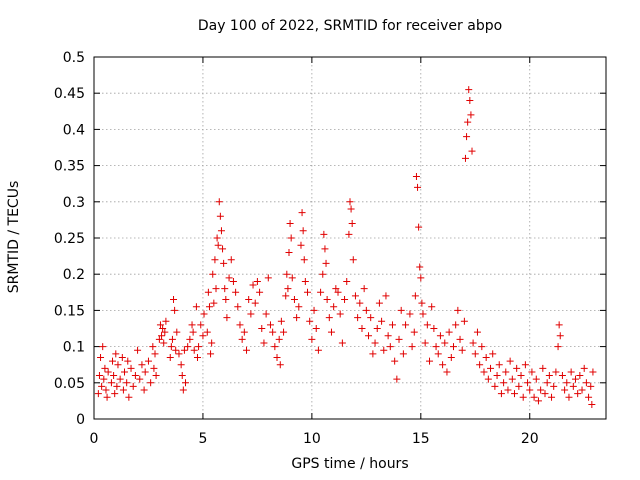 Image resolution: width=640 pixels, height=480 pixels. What do you see at coordinates (74, 203) in the screenshot?
I see `y-tick-label: 0.3` at bounding box center [74, 203].